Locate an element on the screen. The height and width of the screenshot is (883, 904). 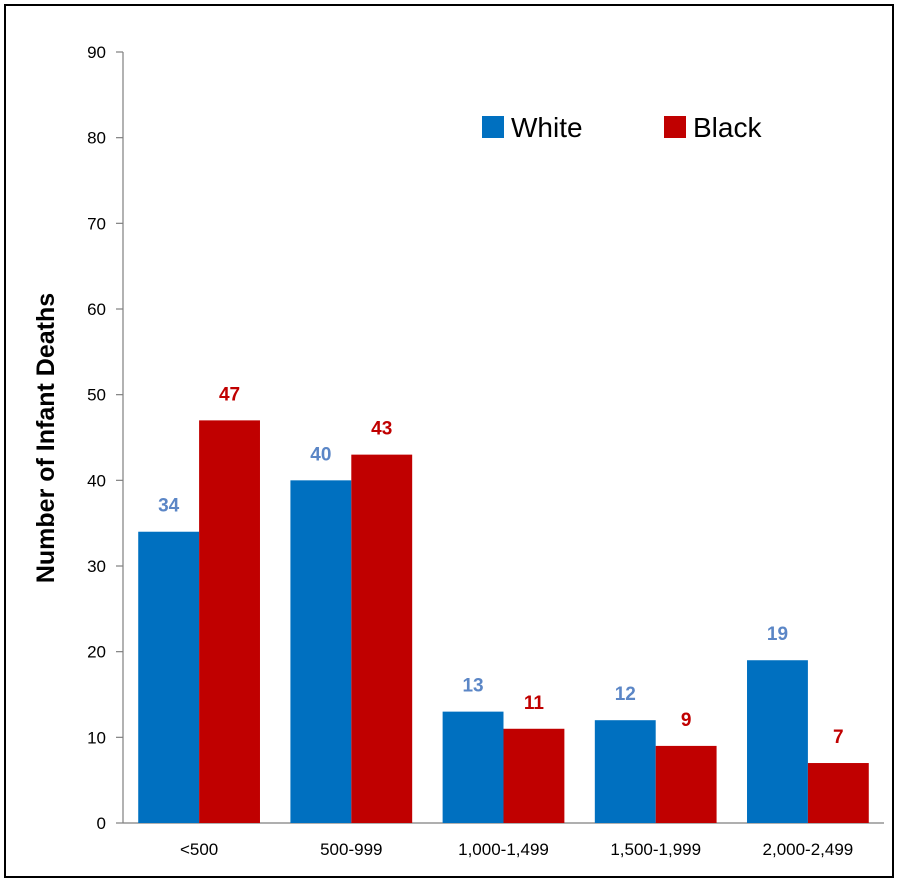
y-tick-label: 40 is located at coordinates (96, 480).